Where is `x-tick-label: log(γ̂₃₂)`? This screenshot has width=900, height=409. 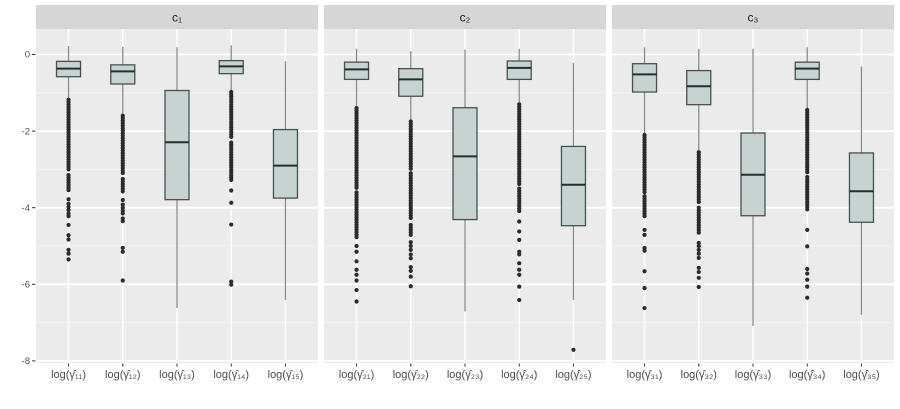 x-tick-label: log(γ̂₃₂) is located at coordinates (699, 375).